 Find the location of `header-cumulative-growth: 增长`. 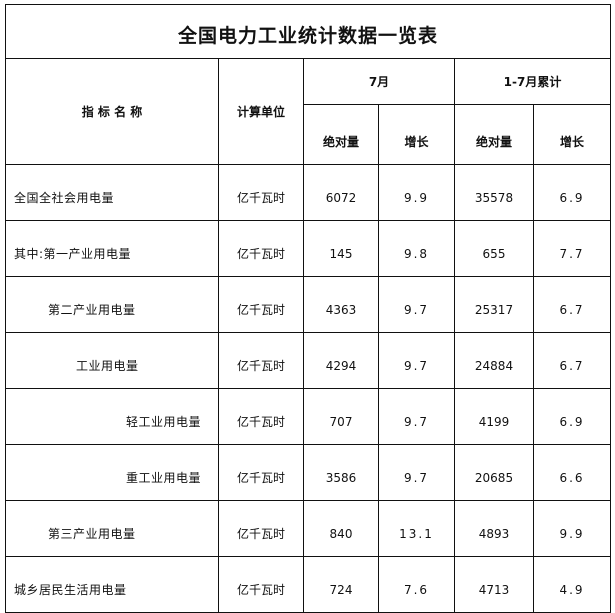

header-cumulative-growth: 增长 is located at coordinates (572, 134).